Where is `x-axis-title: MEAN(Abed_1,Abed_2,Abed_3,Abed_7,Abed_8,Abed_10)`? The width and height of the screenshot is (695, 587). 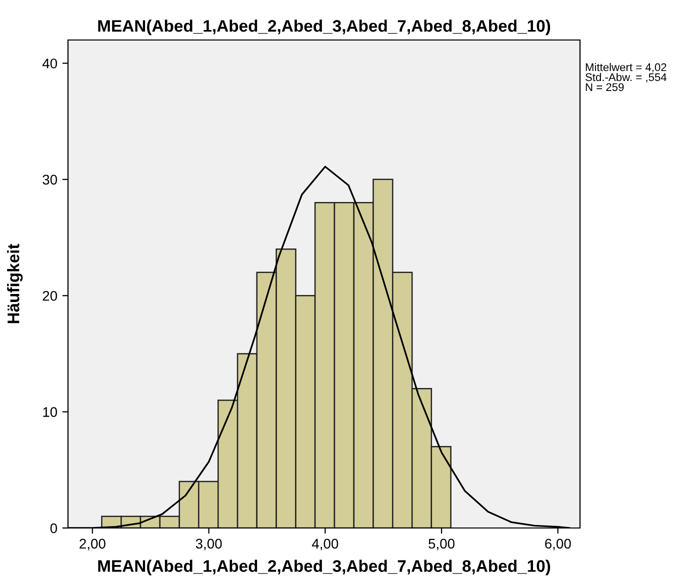
x-axis-title: MEAN(Abed_1,Abed_2,Abed_3,Abed_7,Abed_8,Abed_10) is located at coordinates (324, 568).